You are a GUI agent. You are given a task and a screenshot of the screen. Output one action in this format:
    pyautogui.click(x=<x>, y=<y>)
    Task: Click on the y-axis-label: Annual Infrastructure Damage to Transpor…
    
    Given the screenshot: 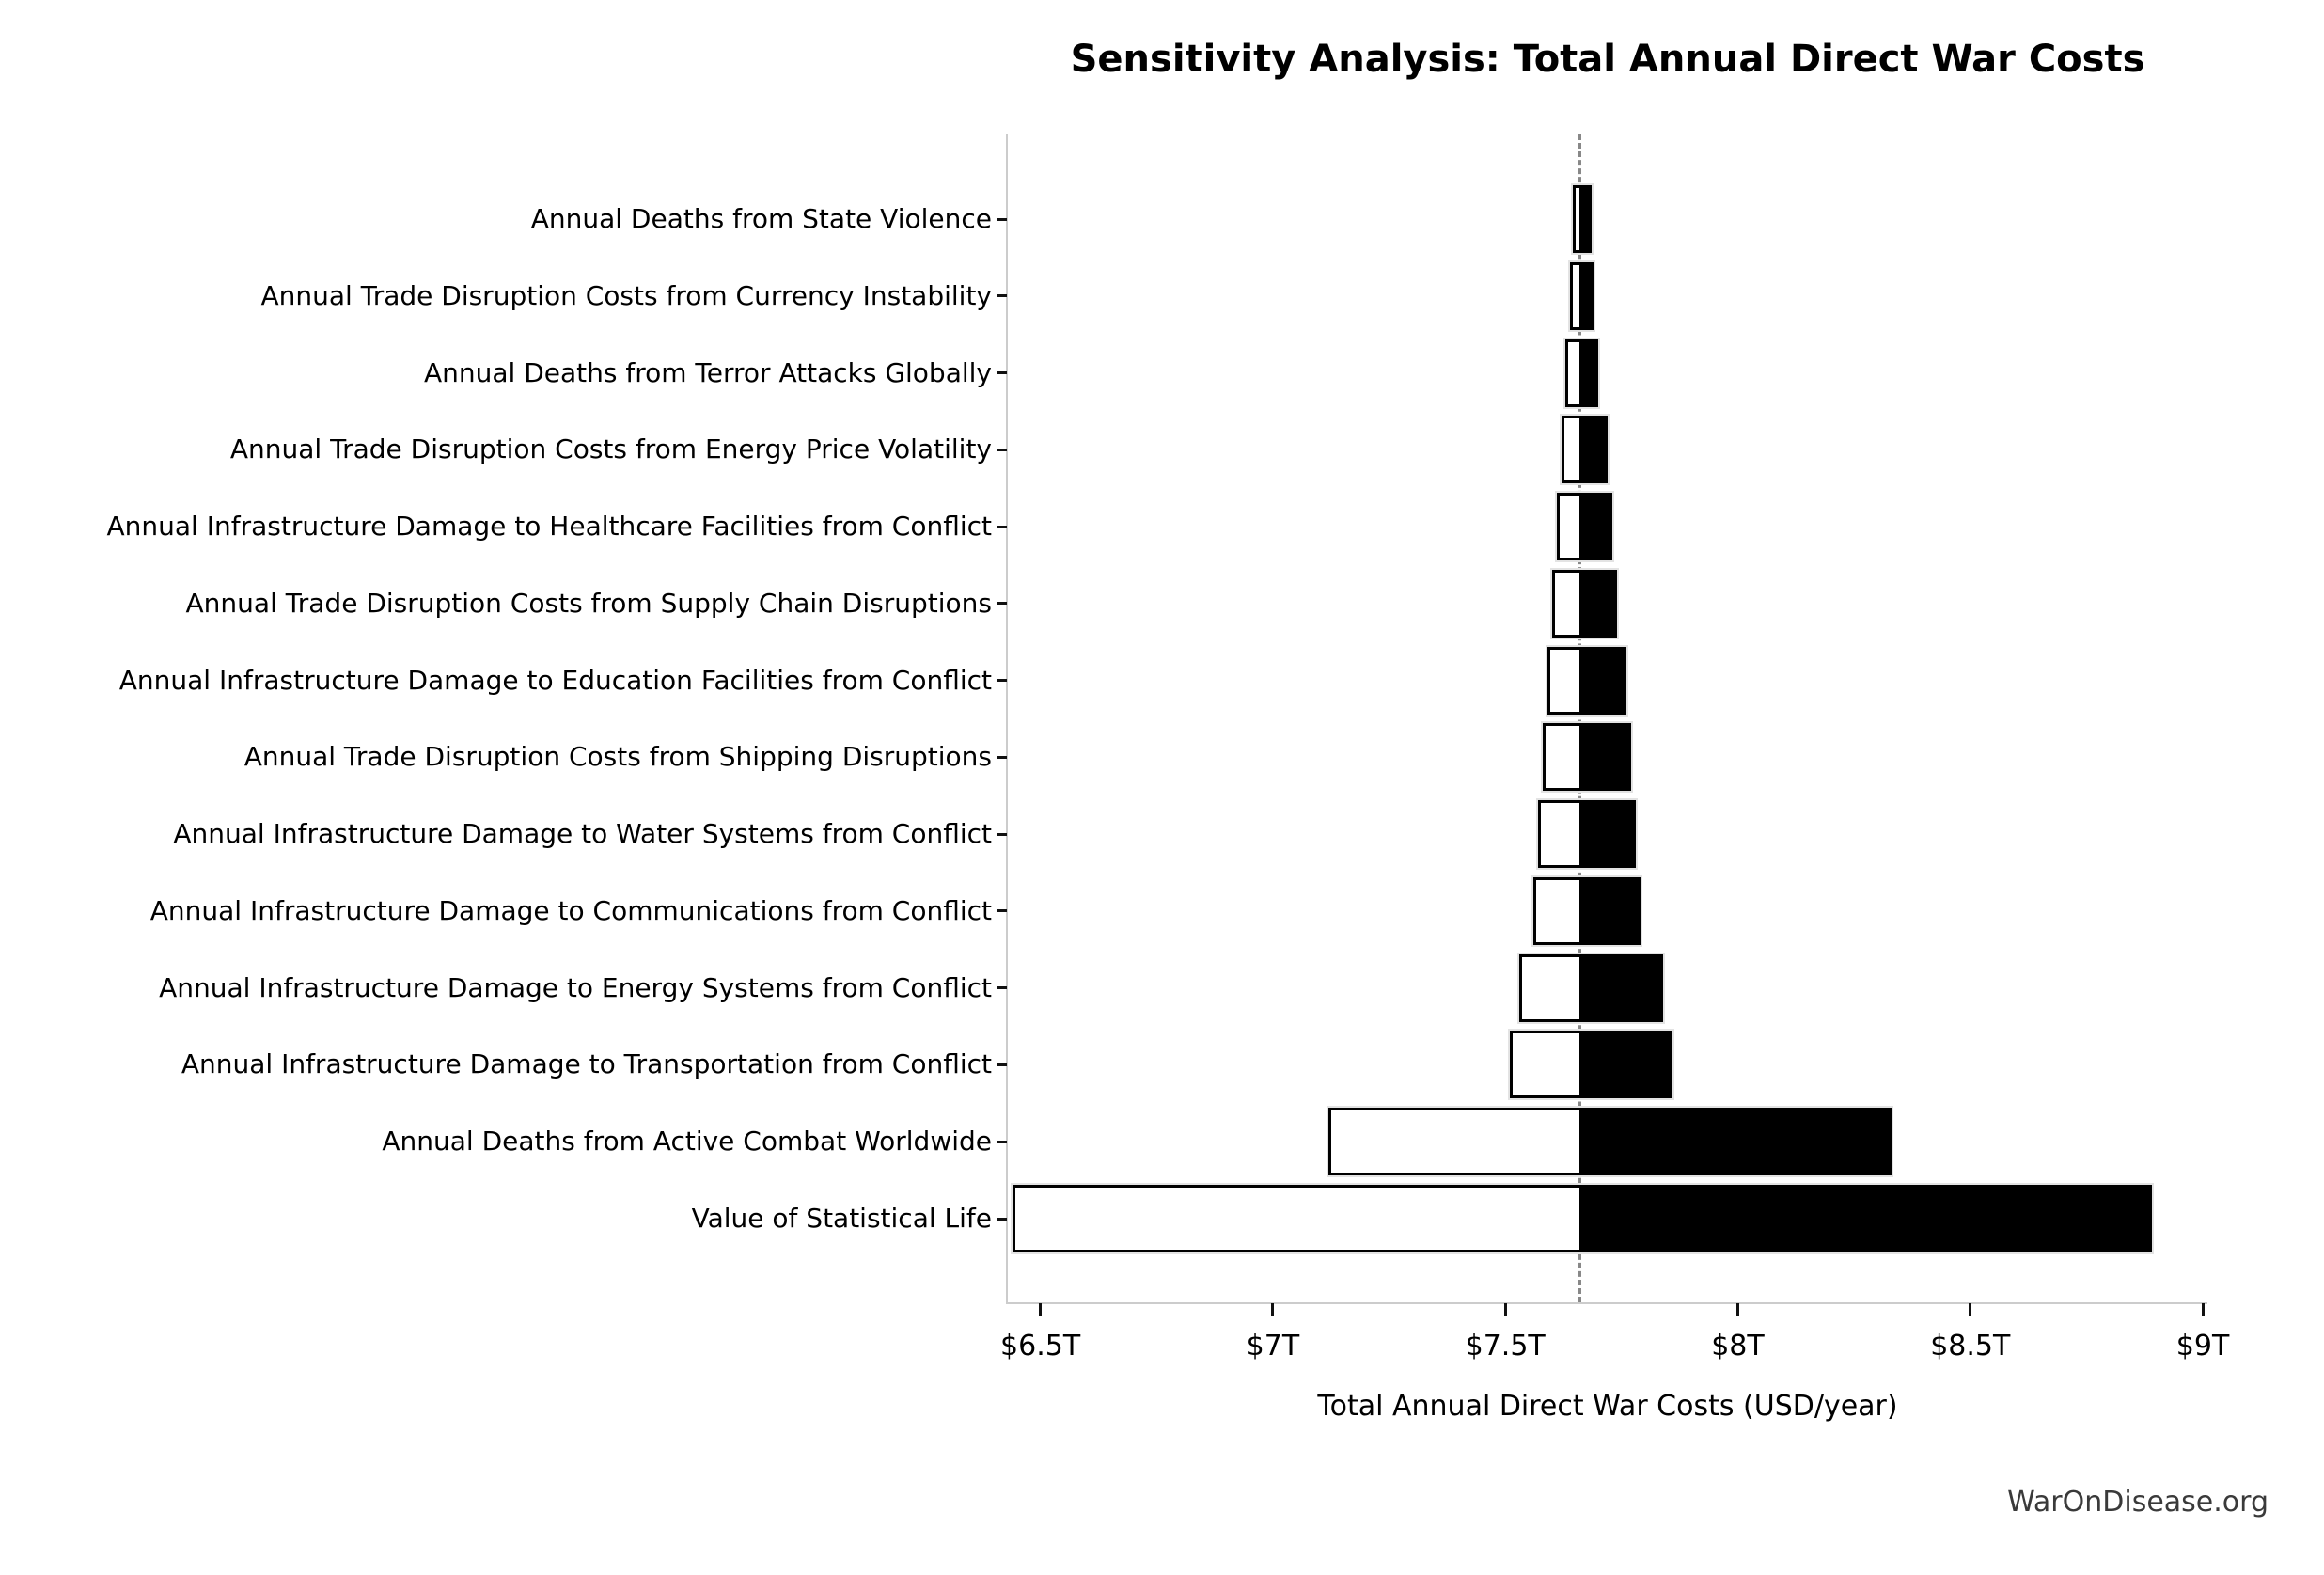 What is the action you would take?
    pyautogui.click(x=586, y=1064)
    